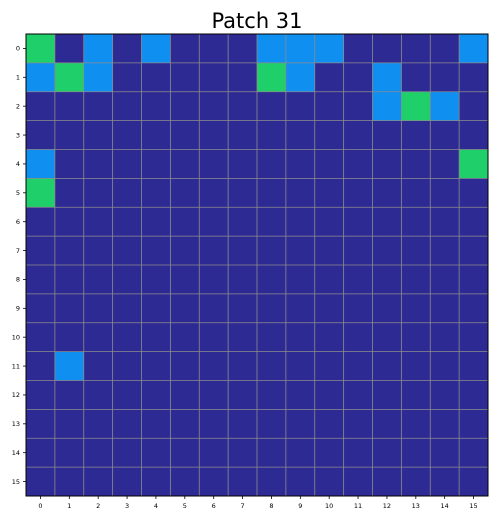 This screenshot has height=521, width=498. What do you see at coordinates (256, 21) in the screenshot?
I see `chart-title: Patch 31` at bounding box center [256, 21].